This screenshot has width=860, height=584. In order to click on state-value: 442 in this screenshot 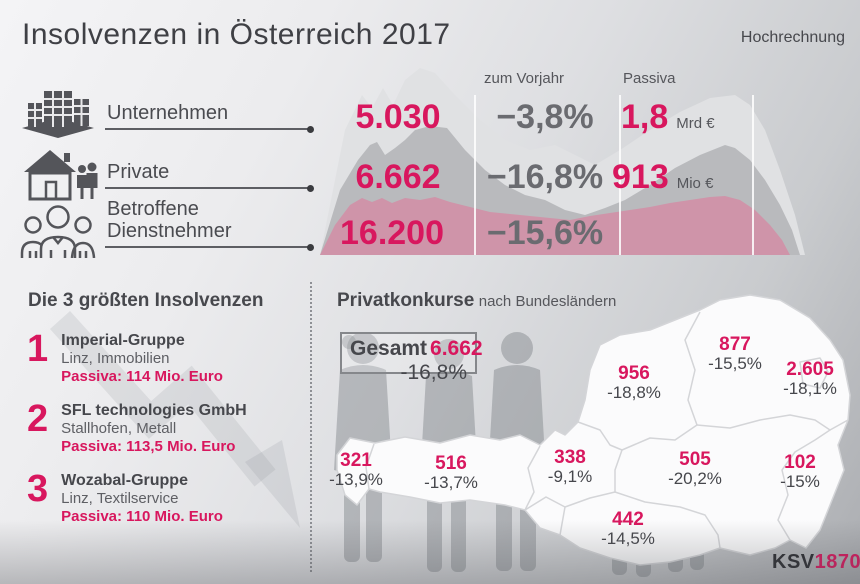, I will do `click(628, 519)`.